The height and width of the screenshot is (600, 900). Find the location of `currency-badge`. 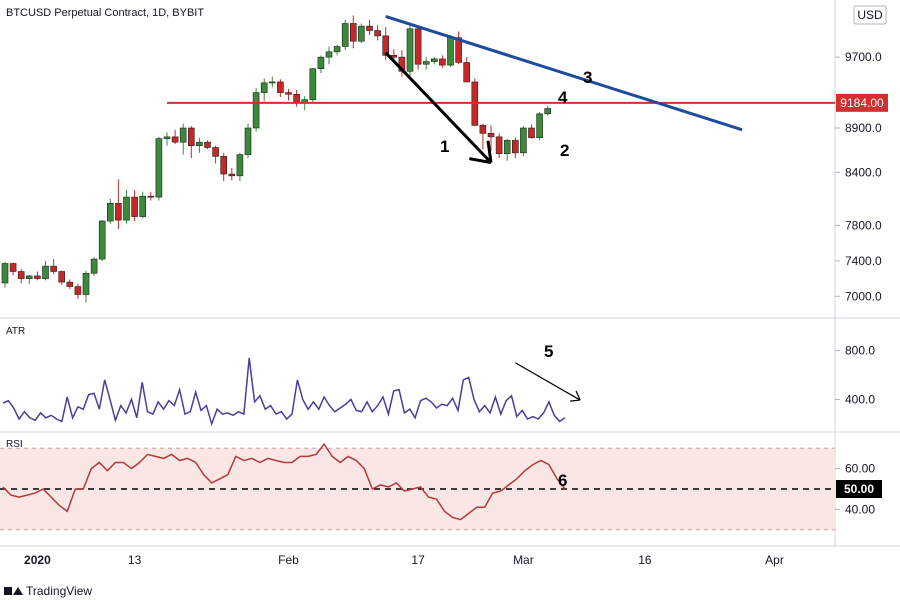

currency-badge is located at coordinates (870, 15).